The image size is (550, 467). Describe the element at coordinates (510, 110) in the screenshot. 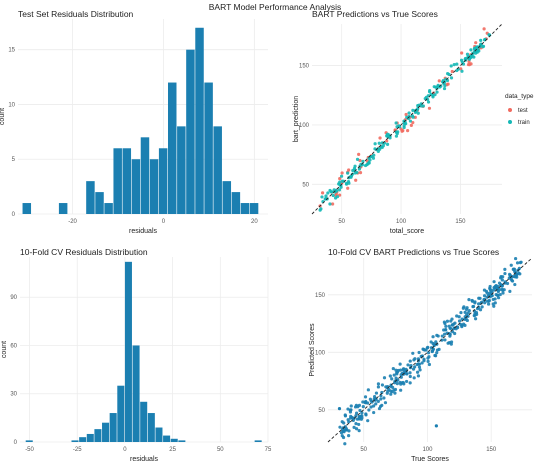

I see `test_scatter-legend-marker-test` at that location.